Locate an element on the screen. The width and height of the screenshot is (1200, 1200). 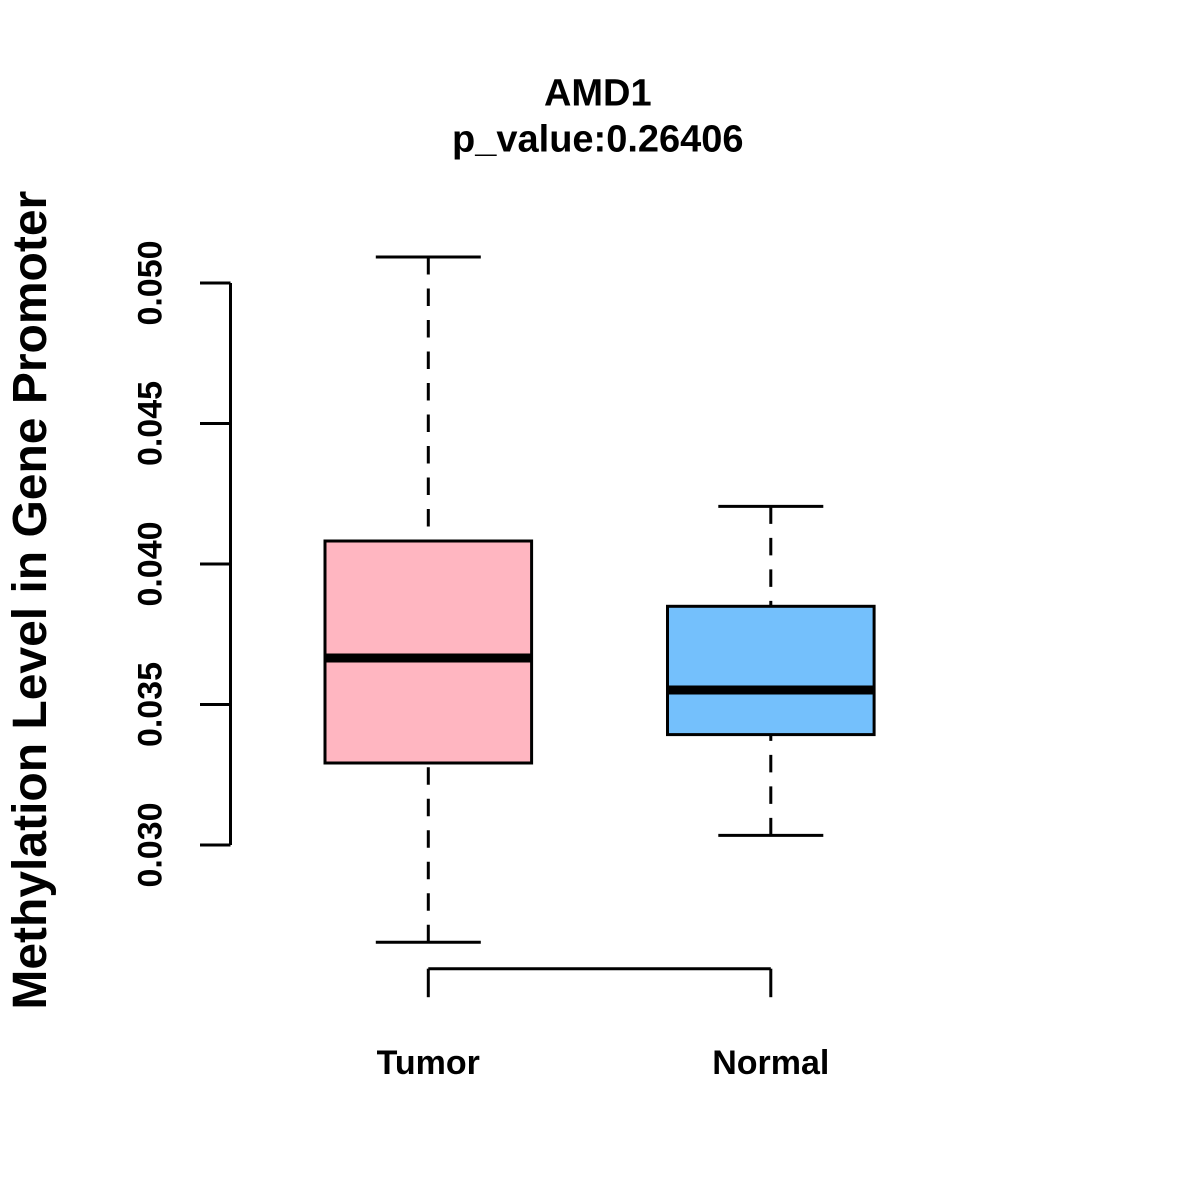
svg-text: 0.040 is located at coordinates (150, 563).